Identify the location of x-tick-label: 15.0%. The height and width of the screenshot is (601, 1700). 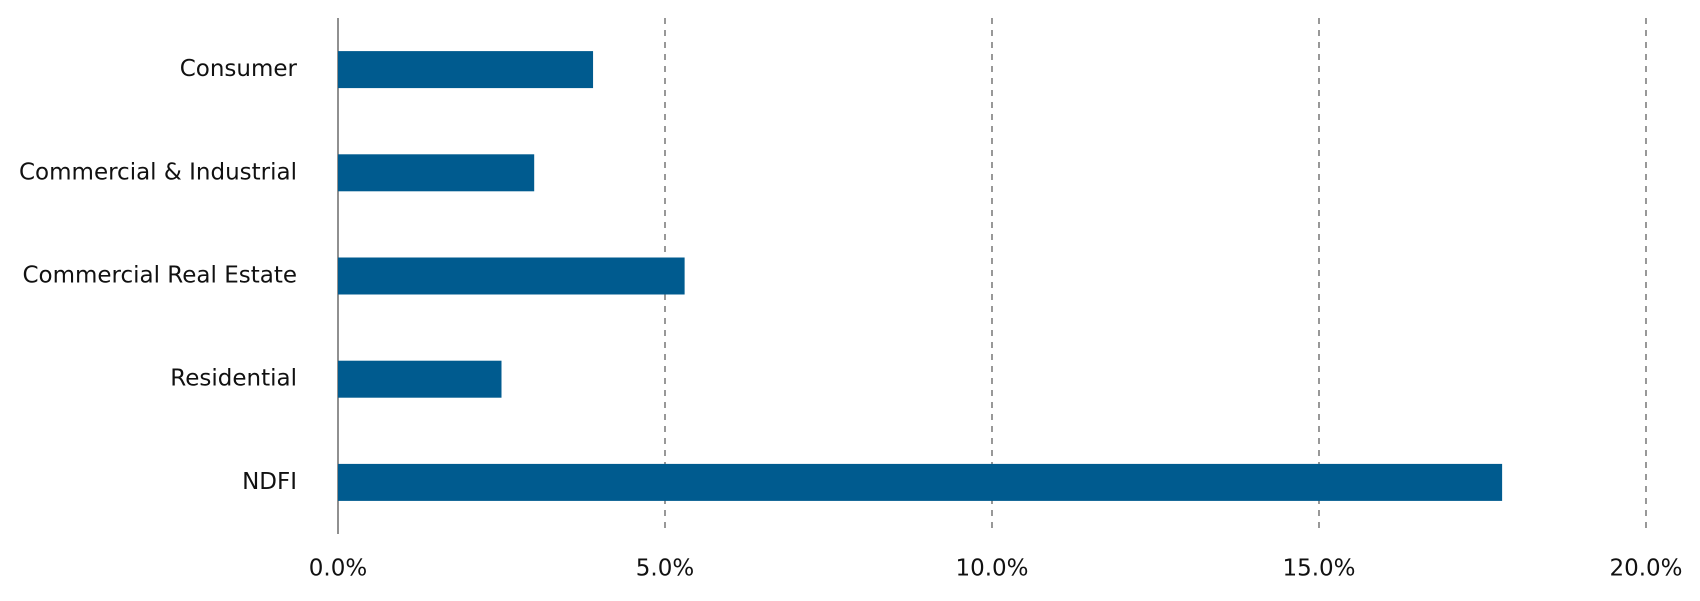
(1318, 569).